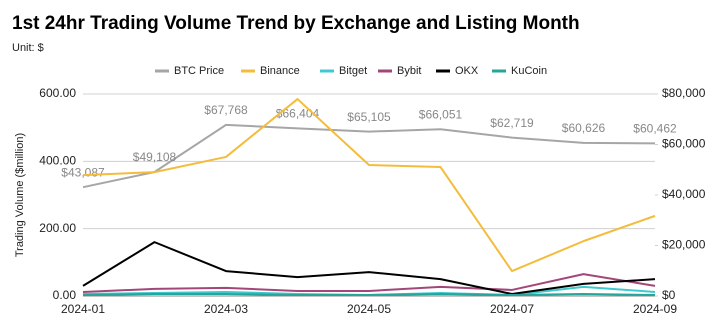 The image size is (714, 331). What do you see at coordinates (655, 309) in the screenshot?
I see `x-tick-label: 2024-09` at bounding box center [655, 309].